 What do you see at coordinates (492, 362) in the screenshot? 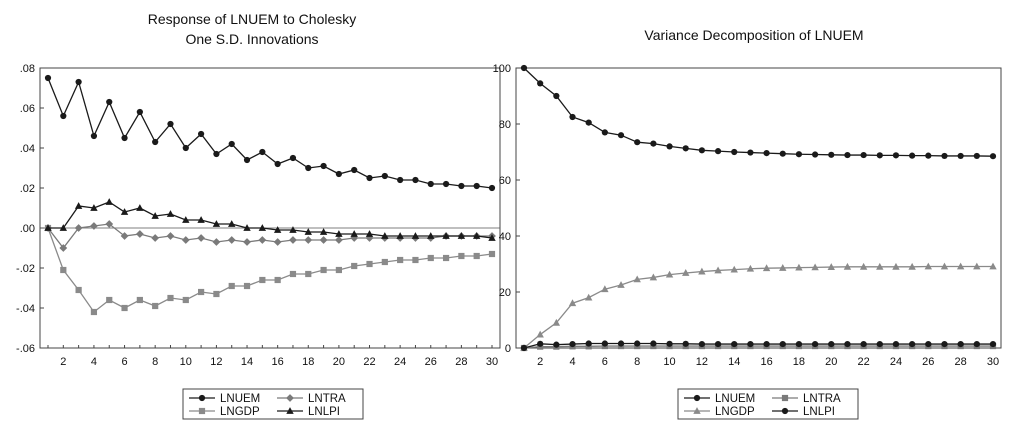
I see `x-tick-label: 30` at bounding box center [492, 362].